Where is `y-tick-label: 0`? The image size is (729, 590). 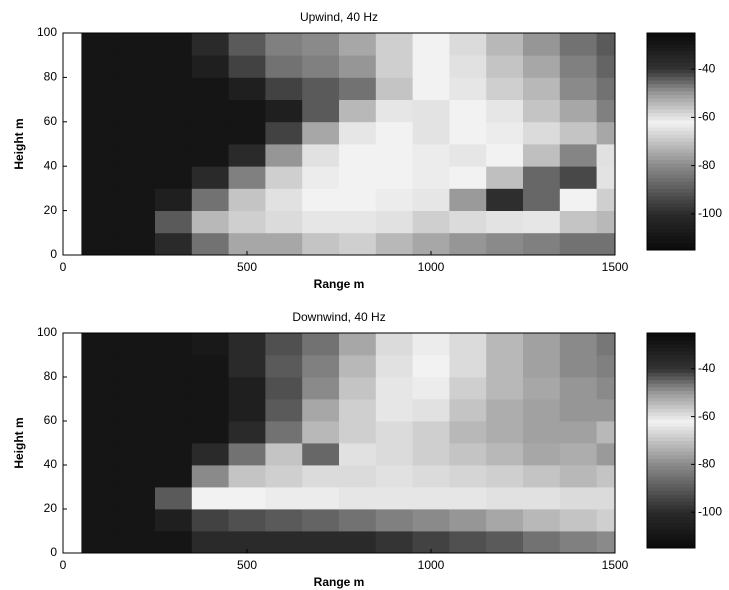 y-tick-label: 0 is located at coordinates (53, 254).